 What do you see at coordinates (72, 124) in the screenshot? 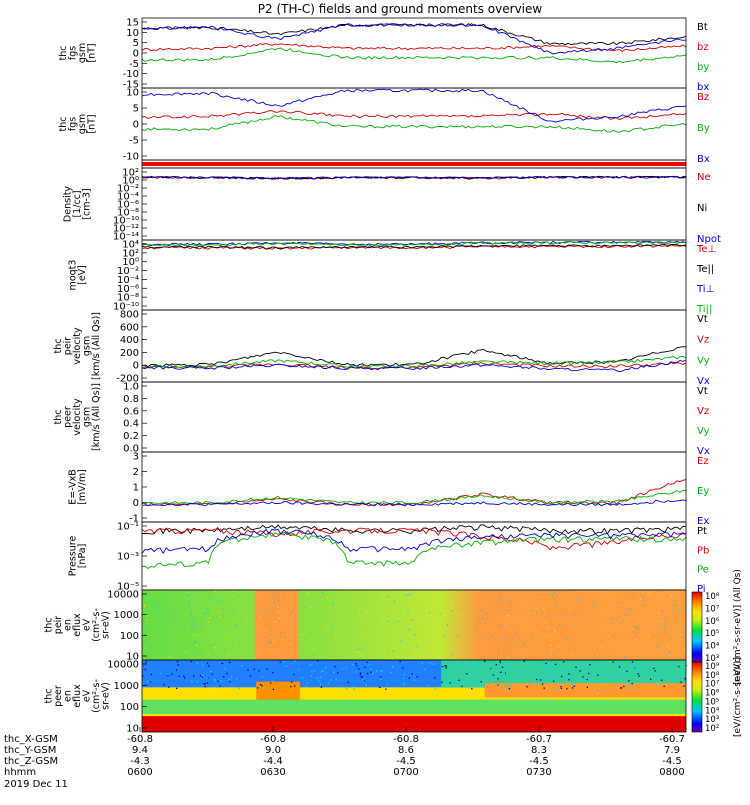
I see `y-axis-label-line: fgs` at bounding box center [72, 124].